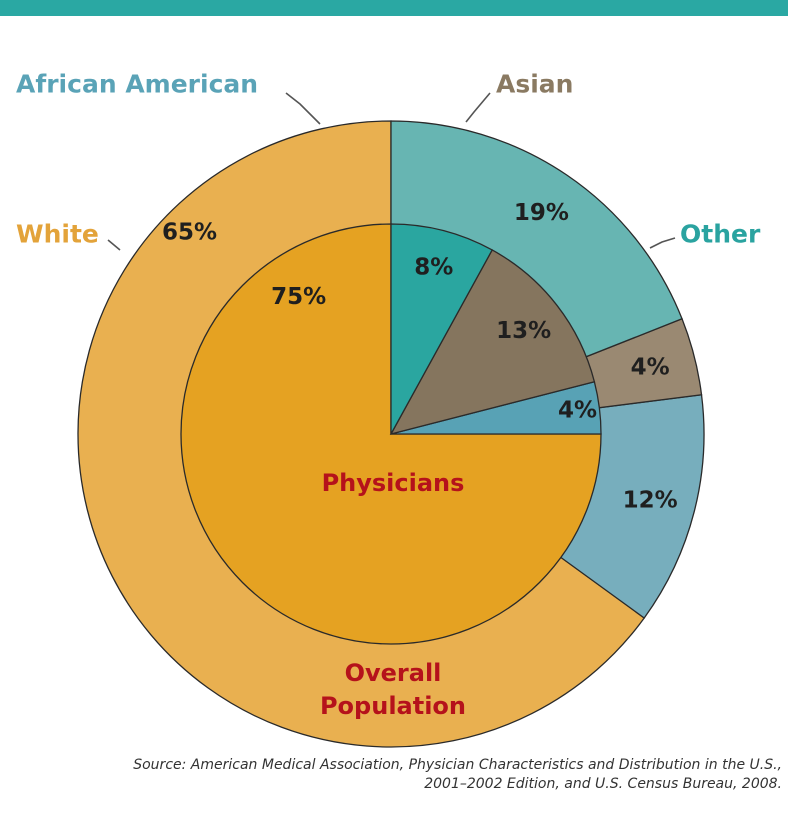 The width and height of the screenshot is (788, 830). Describe the element at coordinates (433, 267) in the screenshot. I see `inner-value-label-other: 8%` at that location.